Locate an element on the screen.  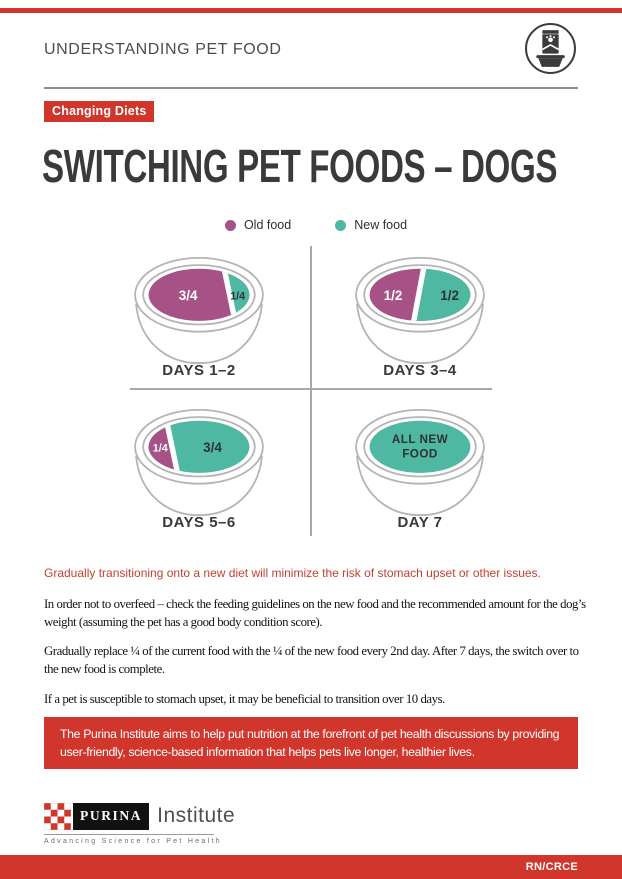
old-food-fraction: 3/4 is located at coordinates (188, 295).